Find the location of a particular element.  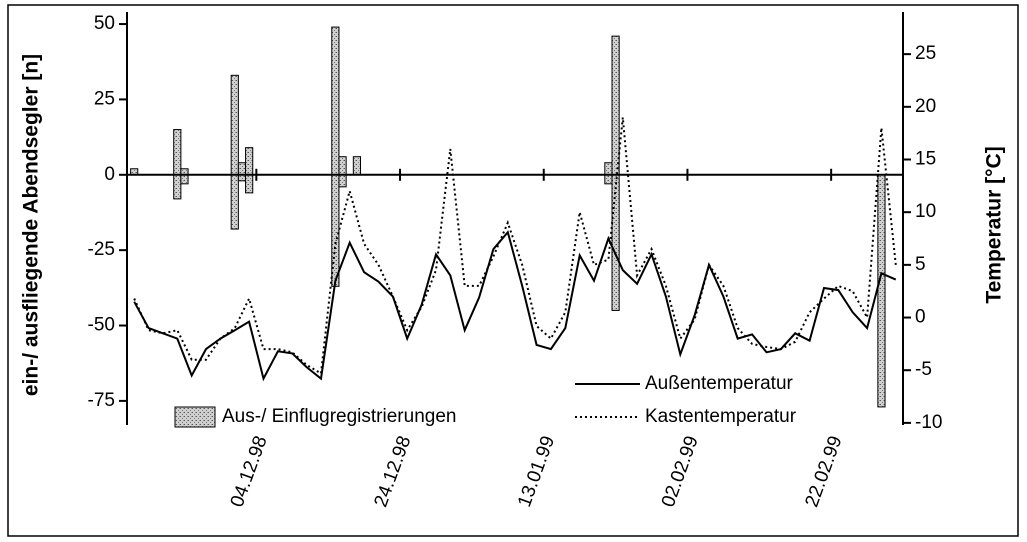

y2-tick-label: 0 is located at coordinates (920, 317).